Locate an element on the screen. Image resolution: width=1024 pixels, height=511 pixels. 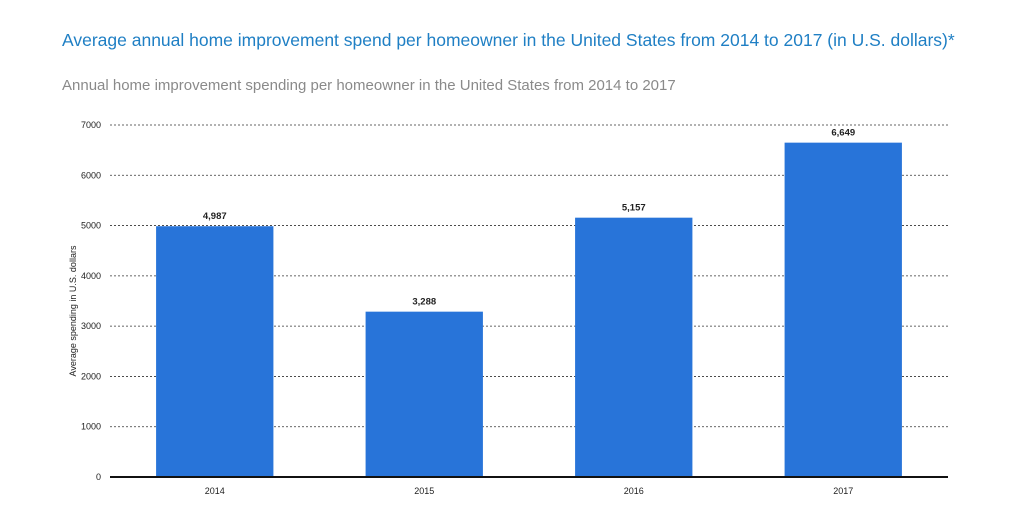
y-tick-label: 7000 is located at coordinates (91, 125).